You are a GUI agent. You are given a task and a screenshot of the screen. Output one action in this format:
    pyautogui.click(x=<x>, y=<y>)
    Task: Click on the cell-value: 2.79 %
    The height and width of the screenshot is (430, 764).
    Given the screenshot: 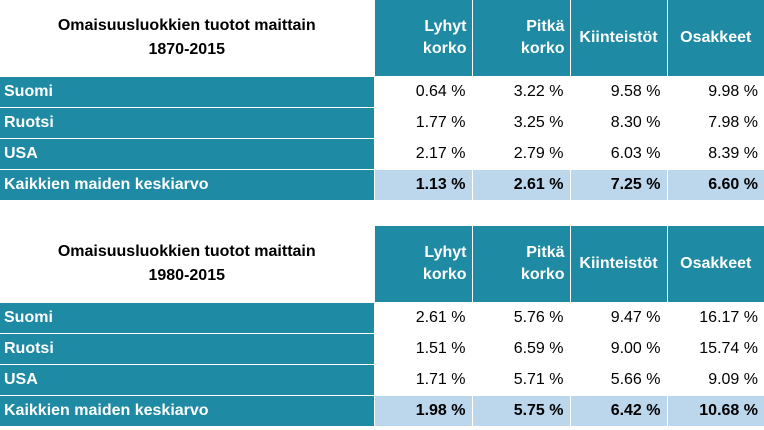 What is the action you would take?
    pyautogui.click(x=520, y=154)
    